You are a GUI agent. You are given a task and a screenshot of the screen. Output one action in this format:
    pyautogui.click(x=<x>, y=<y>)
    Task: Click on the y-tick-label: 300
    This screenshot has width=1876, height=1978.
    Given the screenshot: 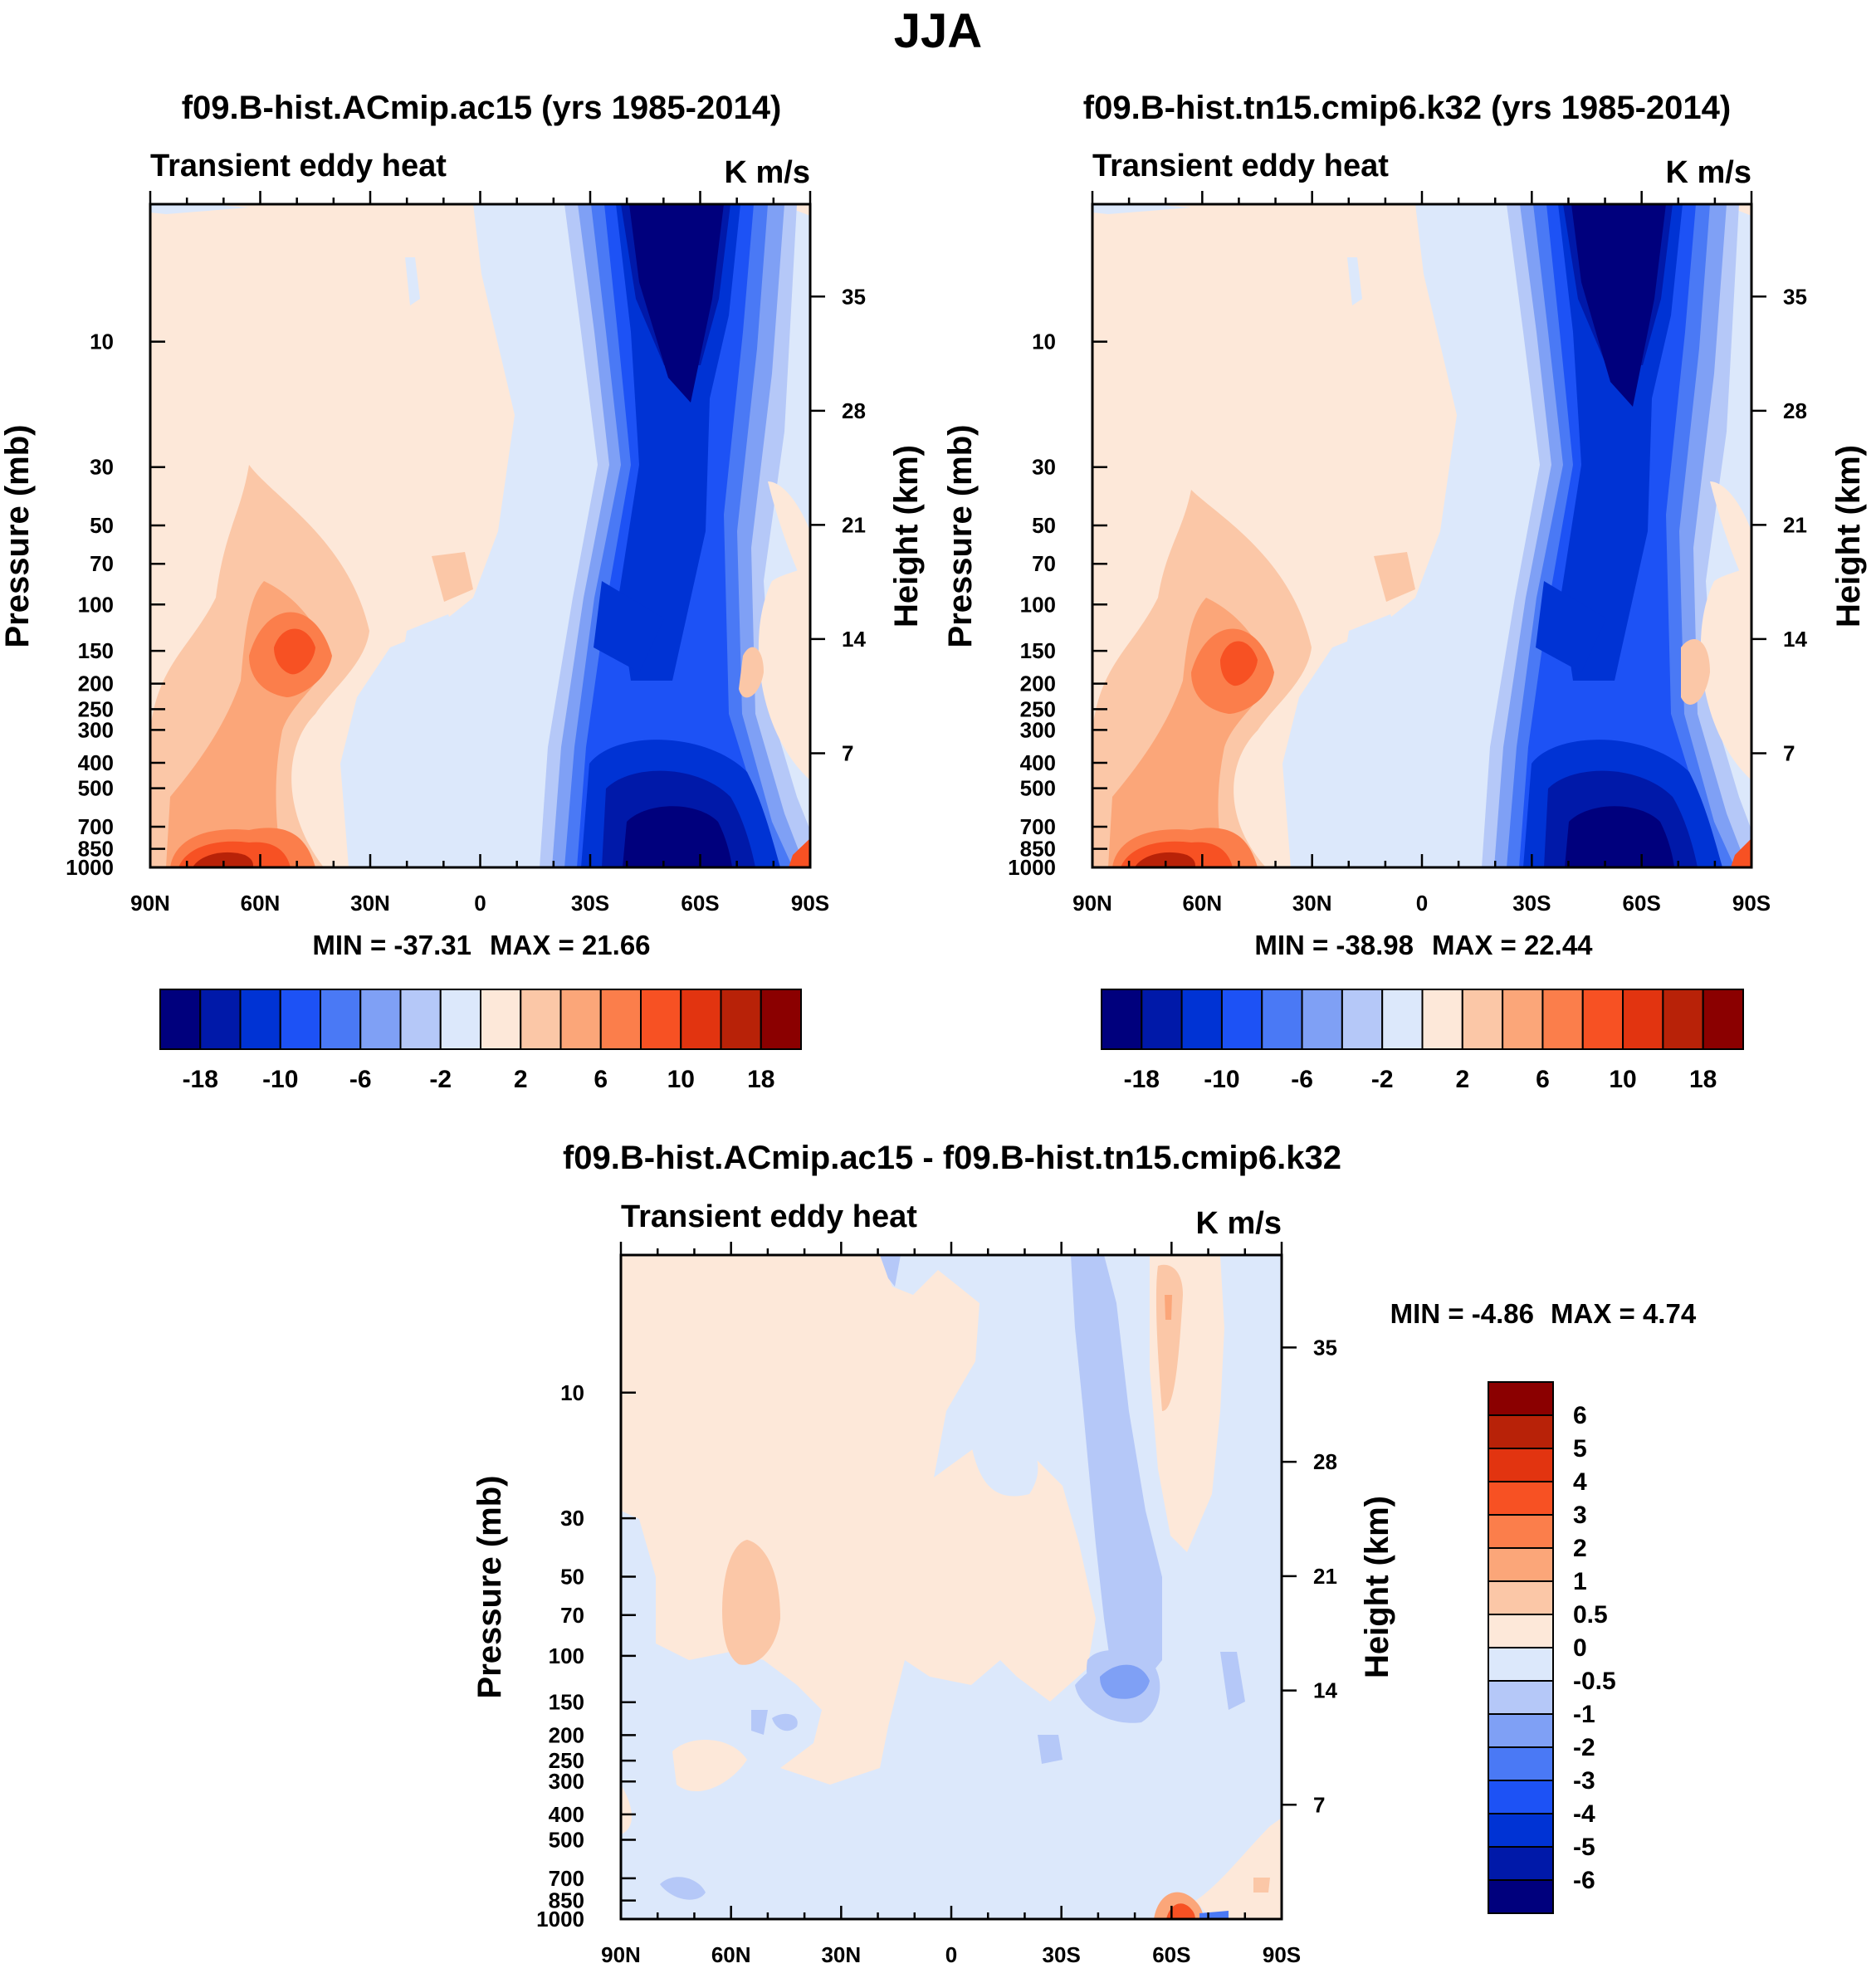 What is the action you would take?
    pyautogui.click(x=96, y=730)
    